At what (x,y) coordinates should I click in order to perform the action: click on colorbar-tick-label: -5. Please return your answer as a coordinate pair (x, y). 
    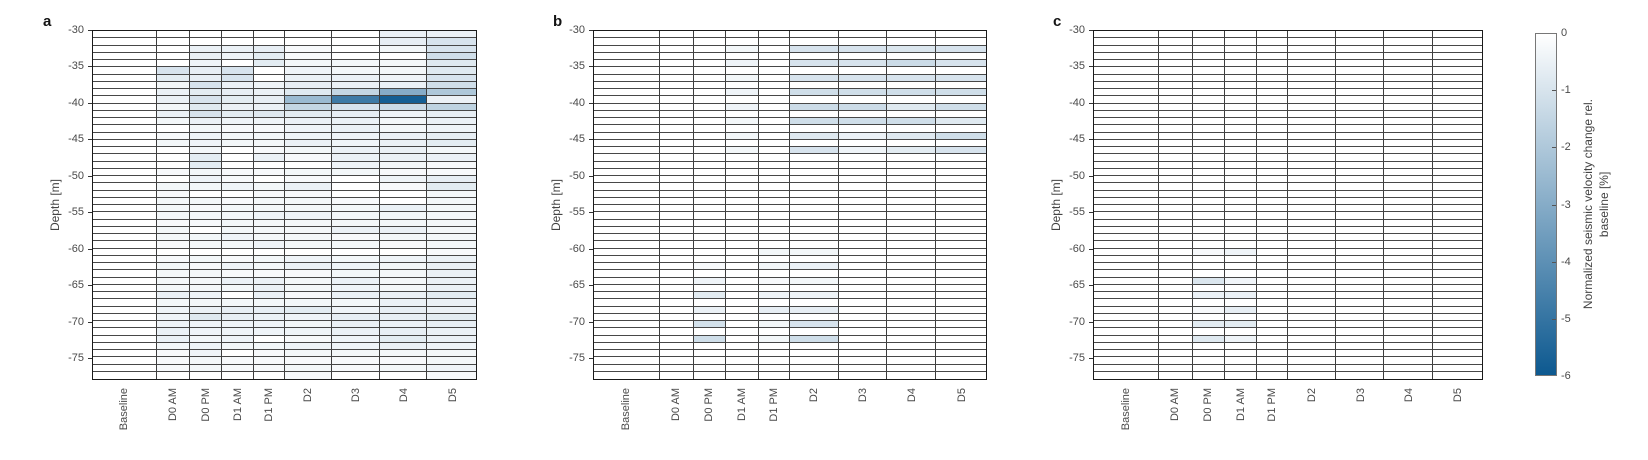
    Looking at the image, I should click on (1566, 318).